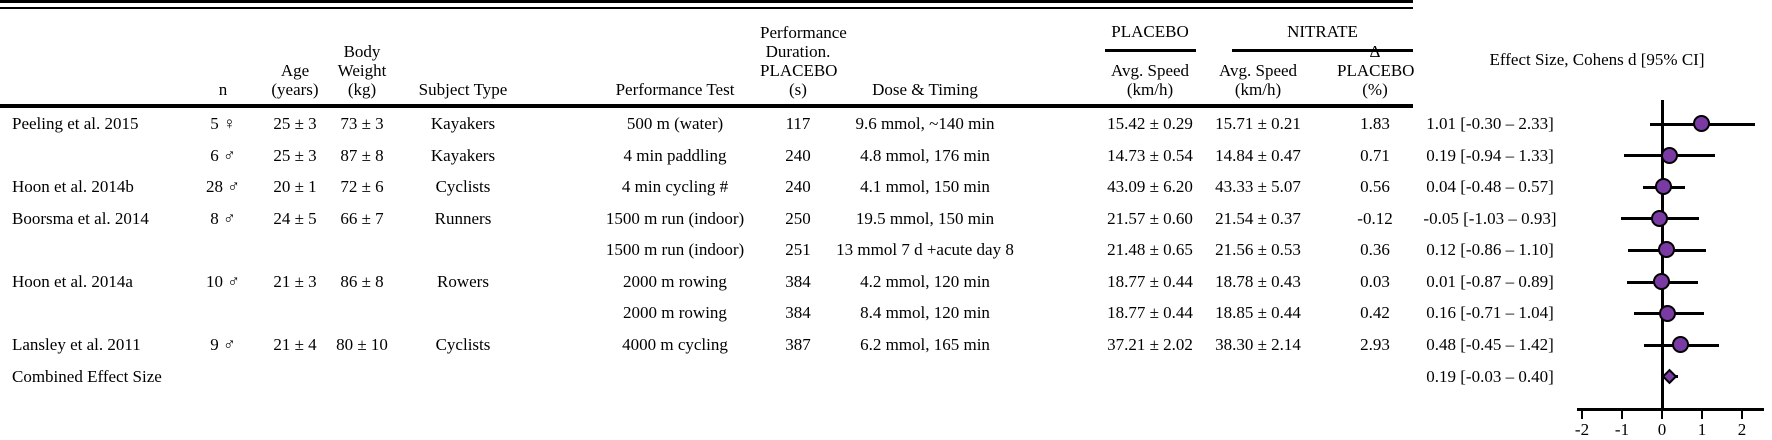 This screenshot has width=1772, height=440. Describe the element at coordinates (1375, 155) in the screenshot. I see `delta-placebo-value: 0.71` at that location.